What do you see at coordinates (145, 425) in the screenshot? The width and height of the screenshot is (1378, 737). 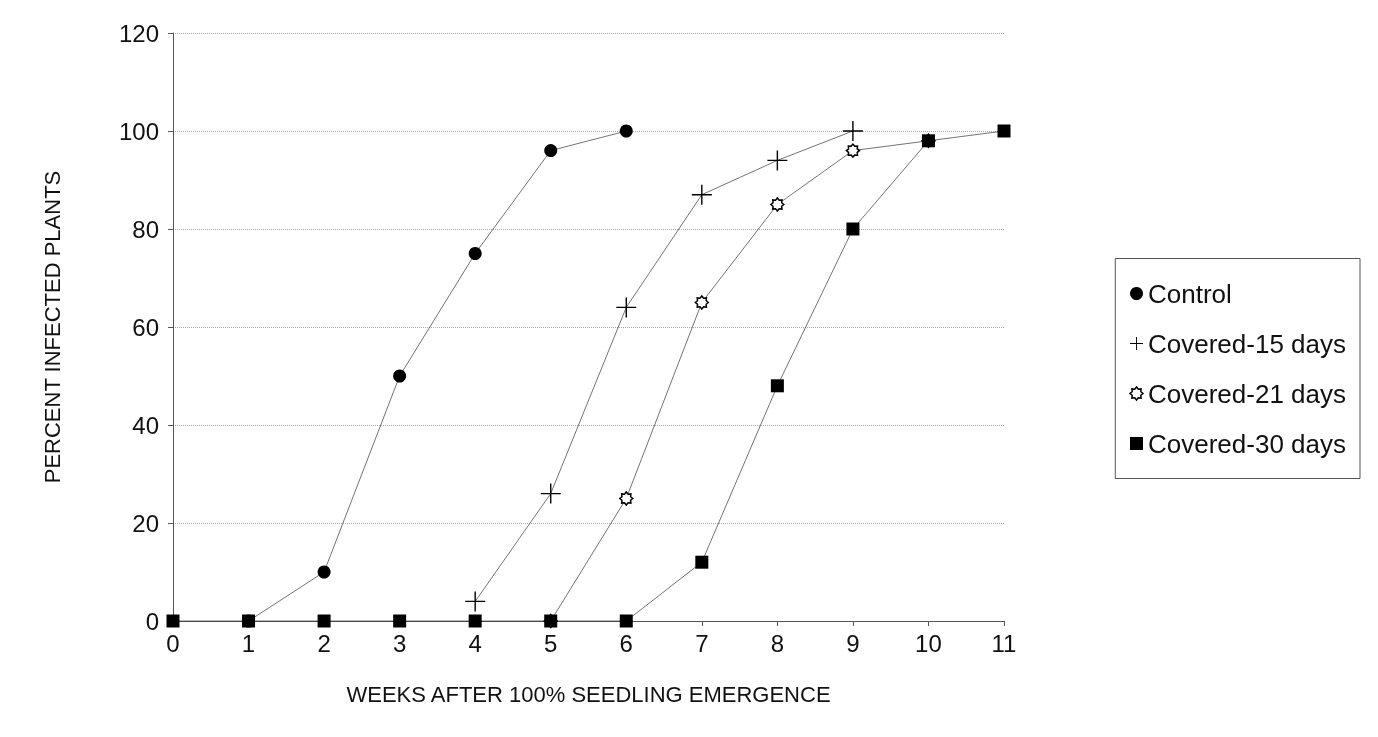 I see `y-tick-label: 40` at bounding box center [145, 425].